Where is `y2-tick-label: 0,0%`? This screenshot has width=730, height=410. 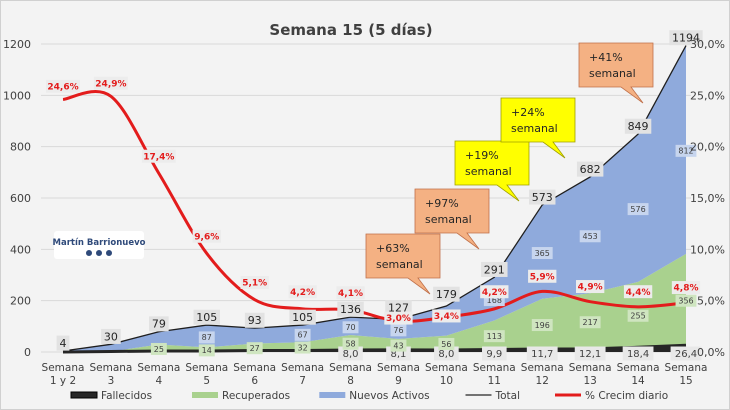 y2-tick-label: 0,0% is located at coordinates (711, 352).